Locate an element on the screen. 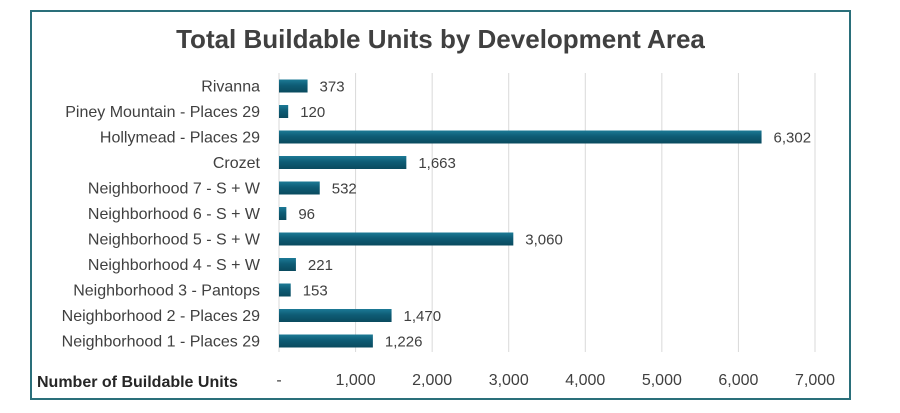 The height and width of the screenshot is (413, 900). category-label: Neighborhood 1 - Places 29 is located at coordinates (161, 342).